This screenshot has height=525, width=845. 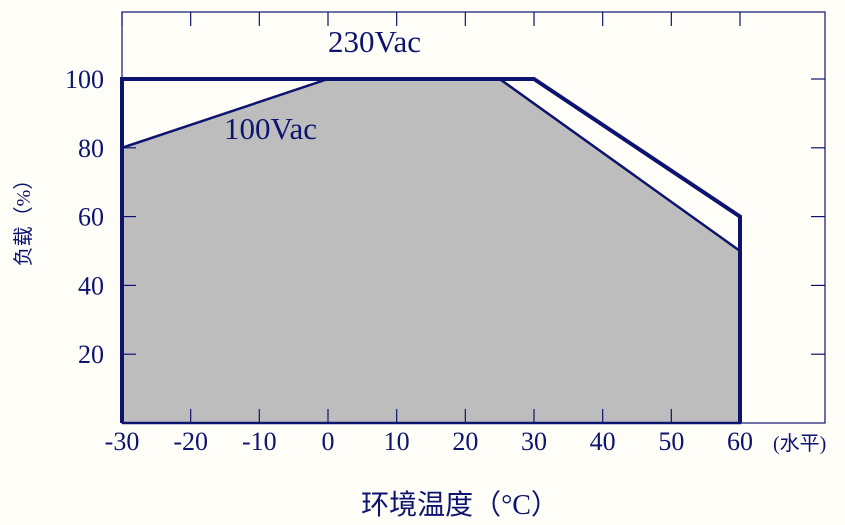 What do you see at coordinates (91, 217) in the screenshot?
I see `y-tick-label: 60` at bounding box center [91, 217].